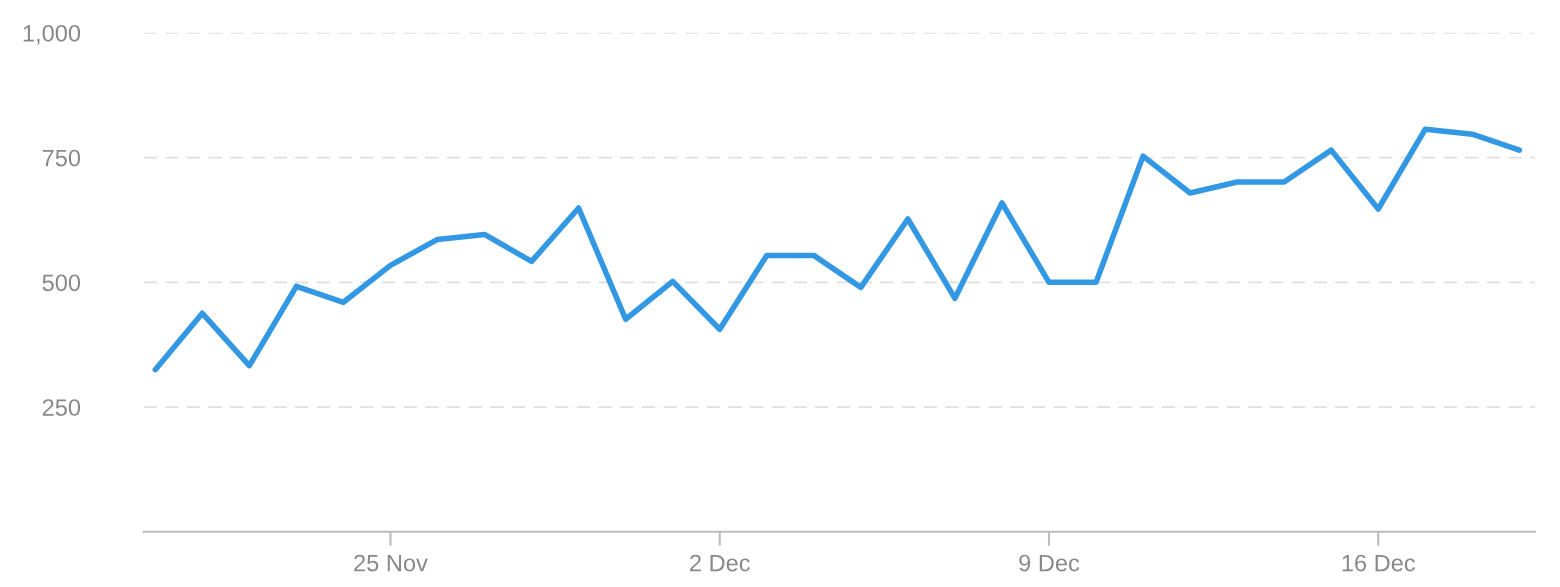  What do you see at coordinates (61, 407) in the screenshot?
I see `y-tick-label: 250` at bounding box center [61, 407].